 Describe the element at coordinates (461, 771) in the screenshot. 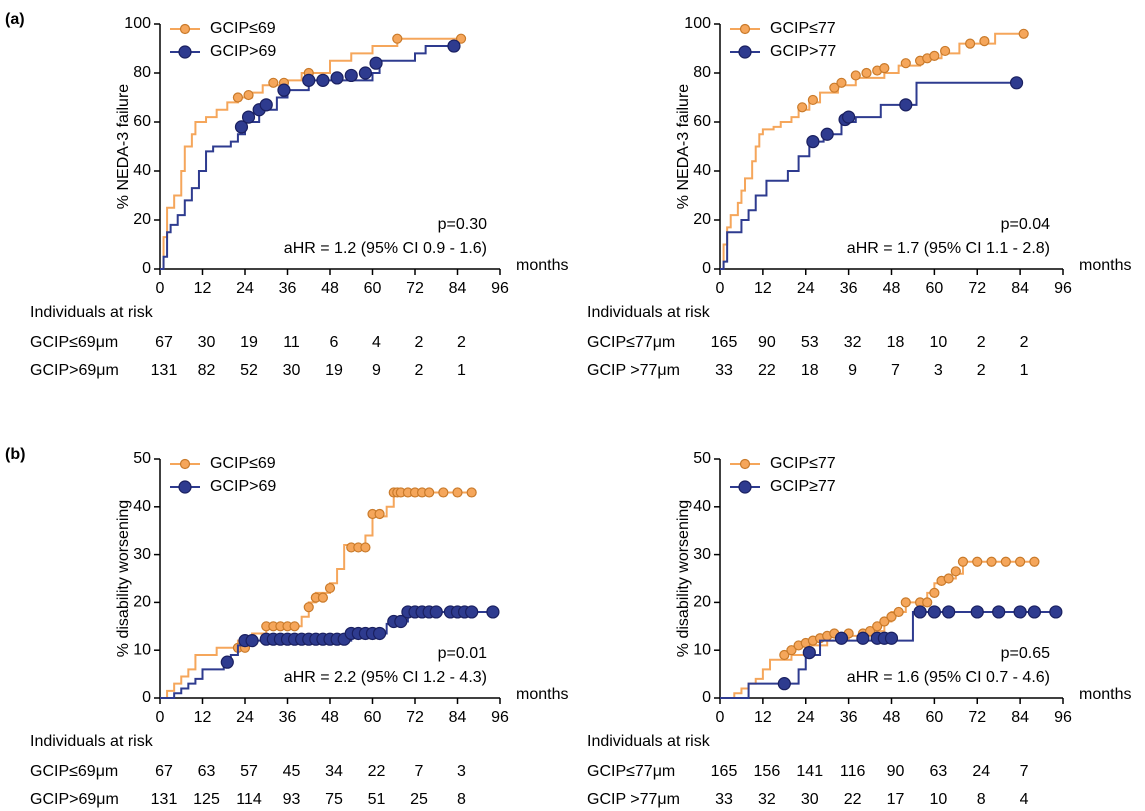

I see `risk-count: 3` at that location.